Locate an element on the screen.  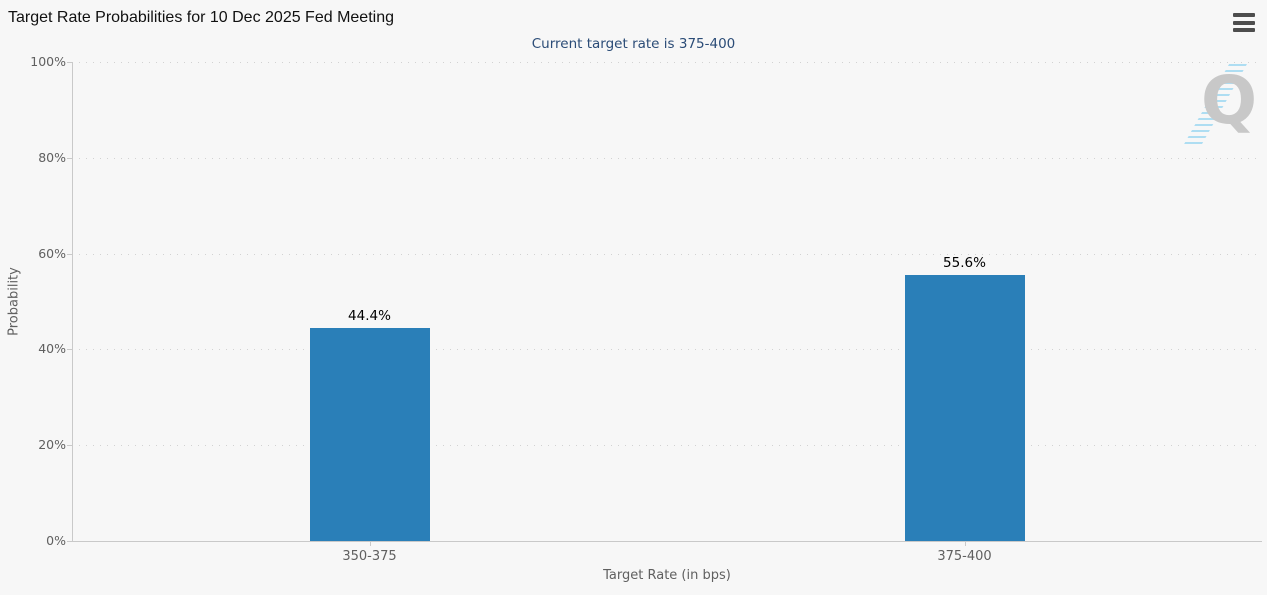
hamburger-menu-icon is located at coordinates (1244, 22).